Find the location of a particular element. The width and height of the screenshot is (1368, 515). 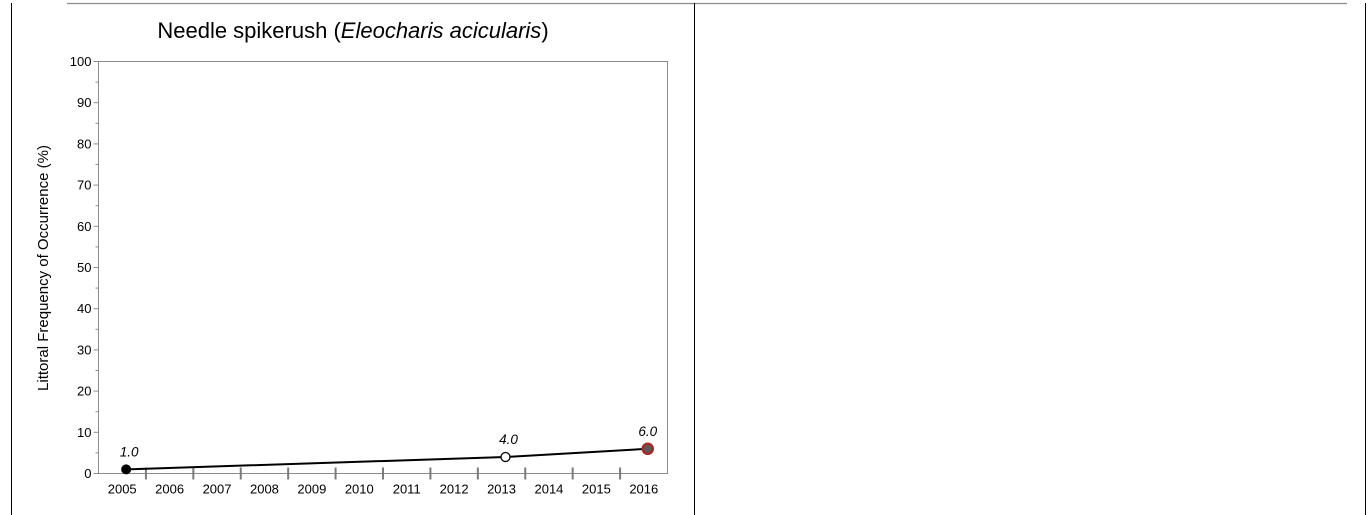

x-tick-label: 2011 is located at coordinates (407, 489).